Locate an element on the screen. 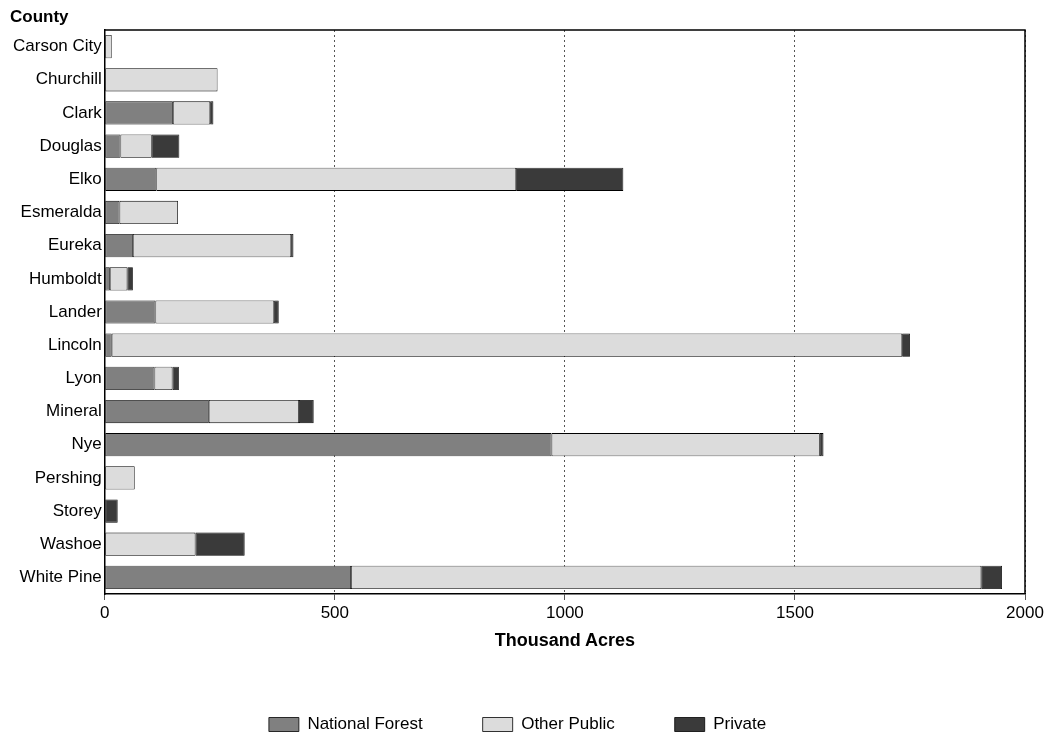  y-tick-label: Mineral is located at coordinates (74, 411).